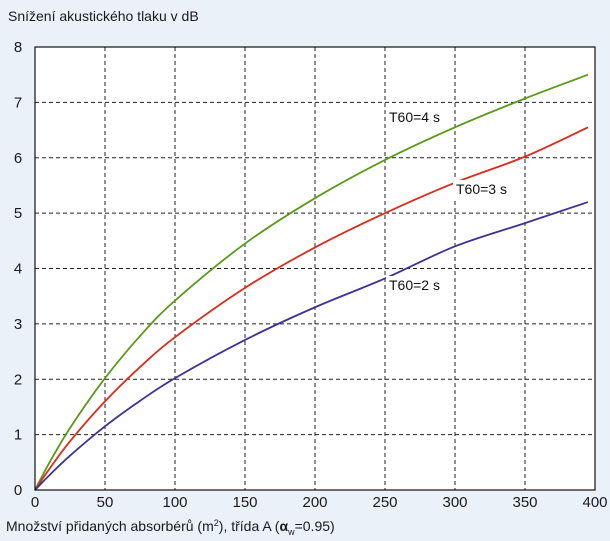  Describe the element at coordinates (283, 526) in the screenshot. I see `x-axis-title-alpha: α` at that location.